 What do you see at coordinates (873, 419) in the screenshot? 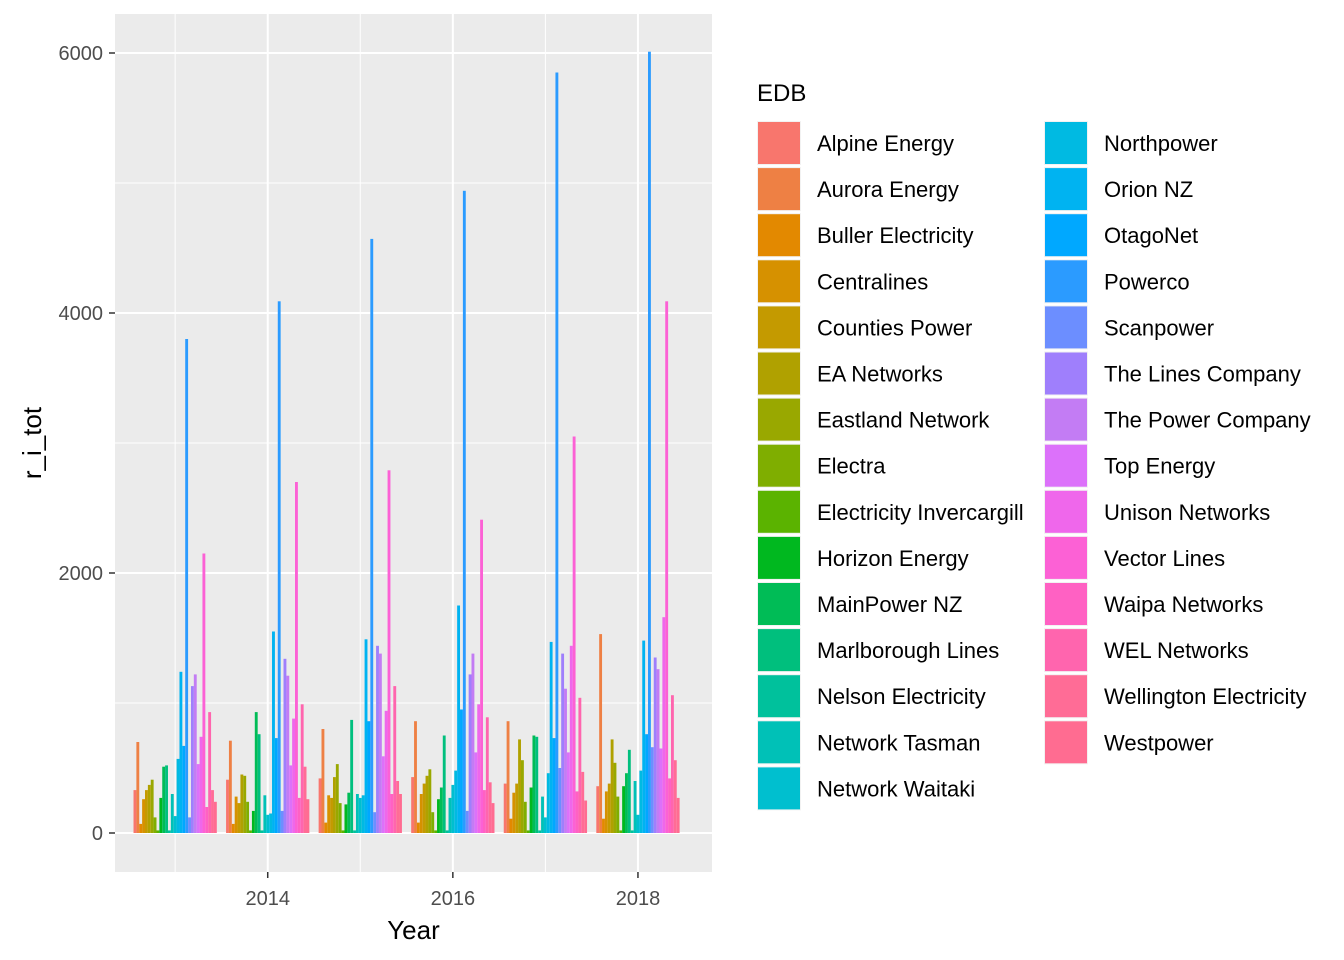
I see `legend-item: Eastland Network` at bounding box center [873, 419].